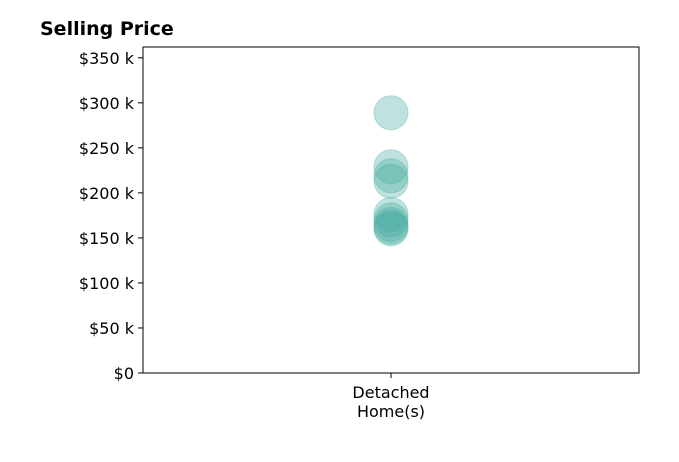  I want to click on x-axis: Detached Home(s), so click(391, 397).